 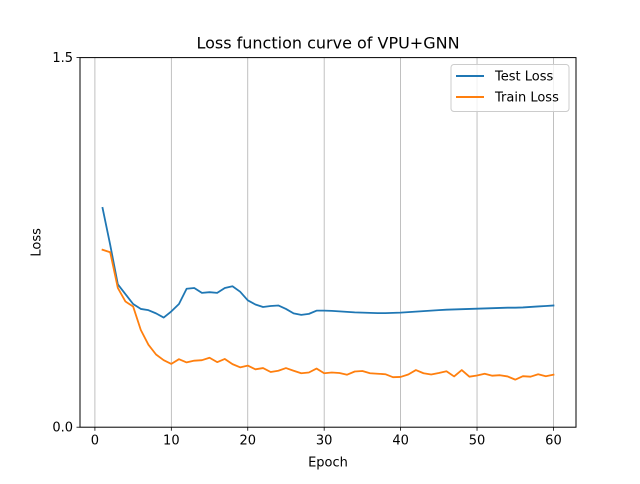 I want to click on y-tick-label: 1.5, so click(x=62, y=58).